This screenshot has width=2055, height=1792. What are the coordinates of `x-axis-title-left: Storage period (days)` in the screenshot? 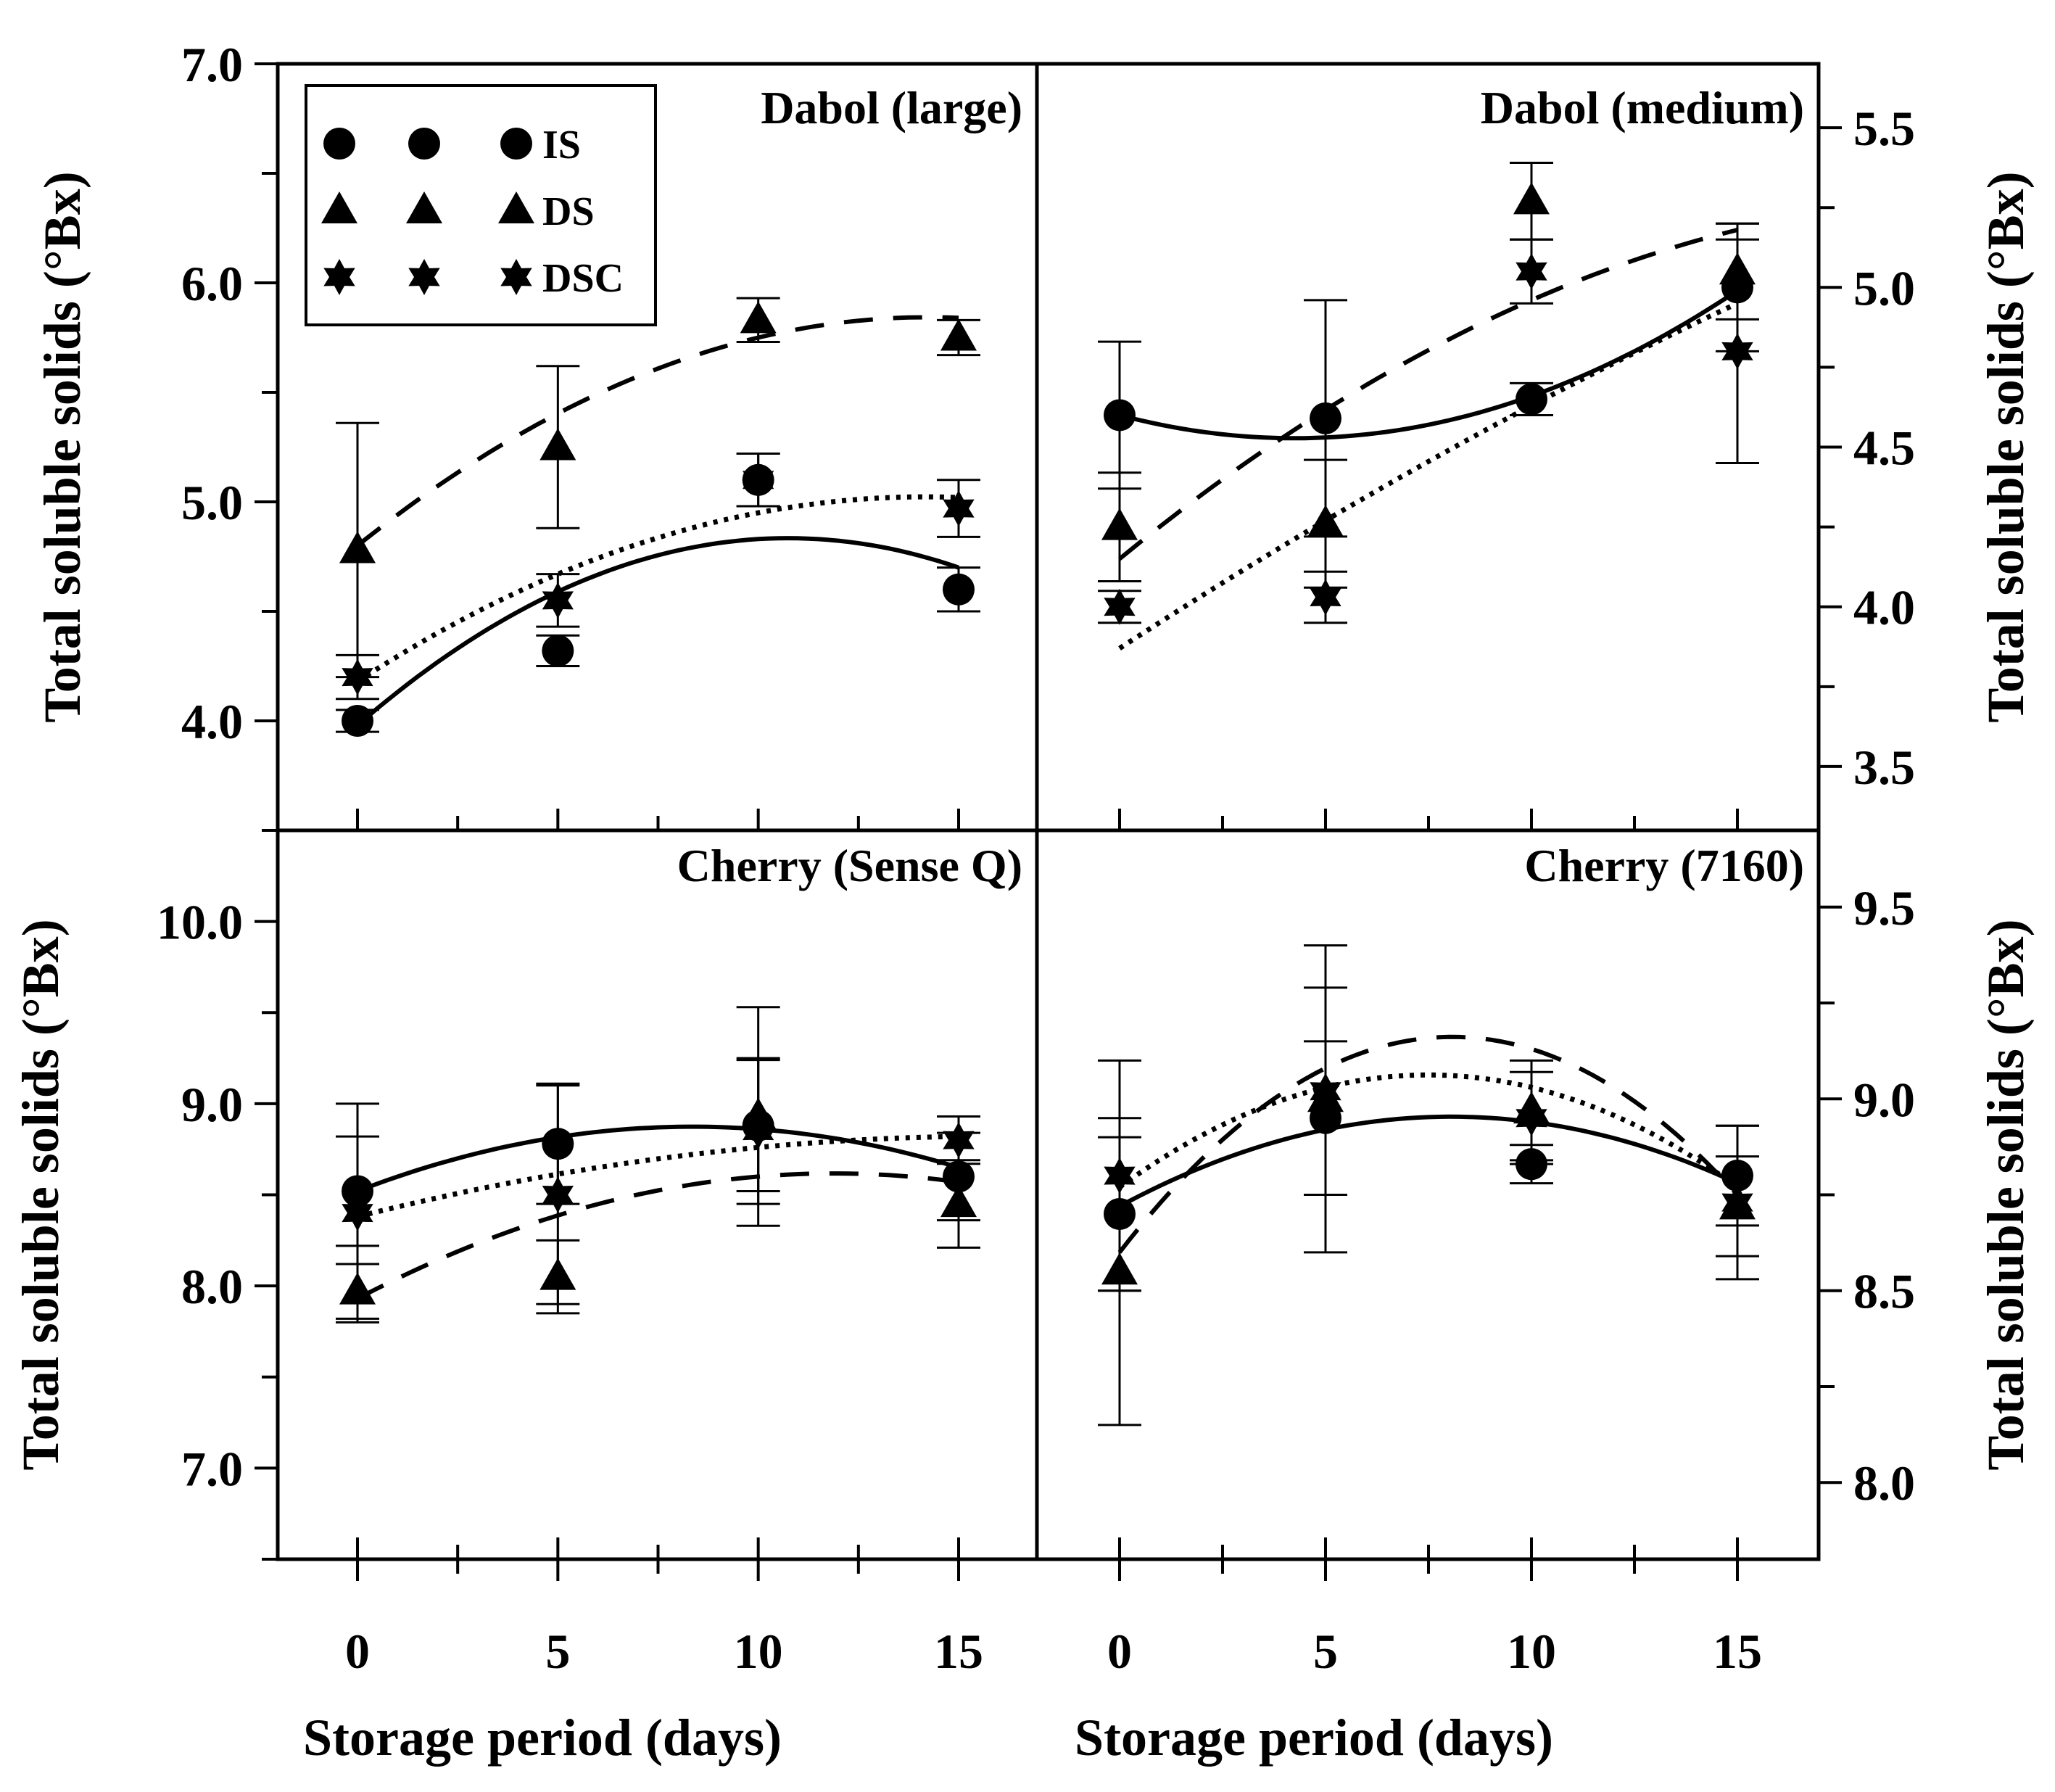 It's located at (542, 1738).